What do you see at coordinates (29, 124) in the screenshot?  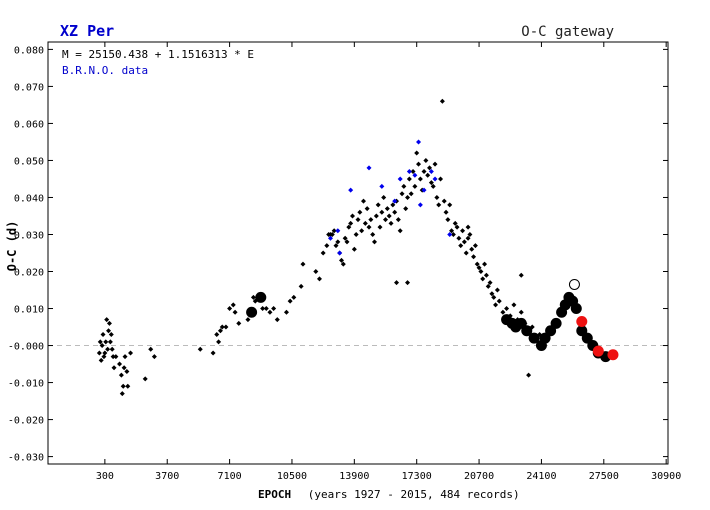 I see `y-tick-label: 0.060` at bounding box center [29, 124].